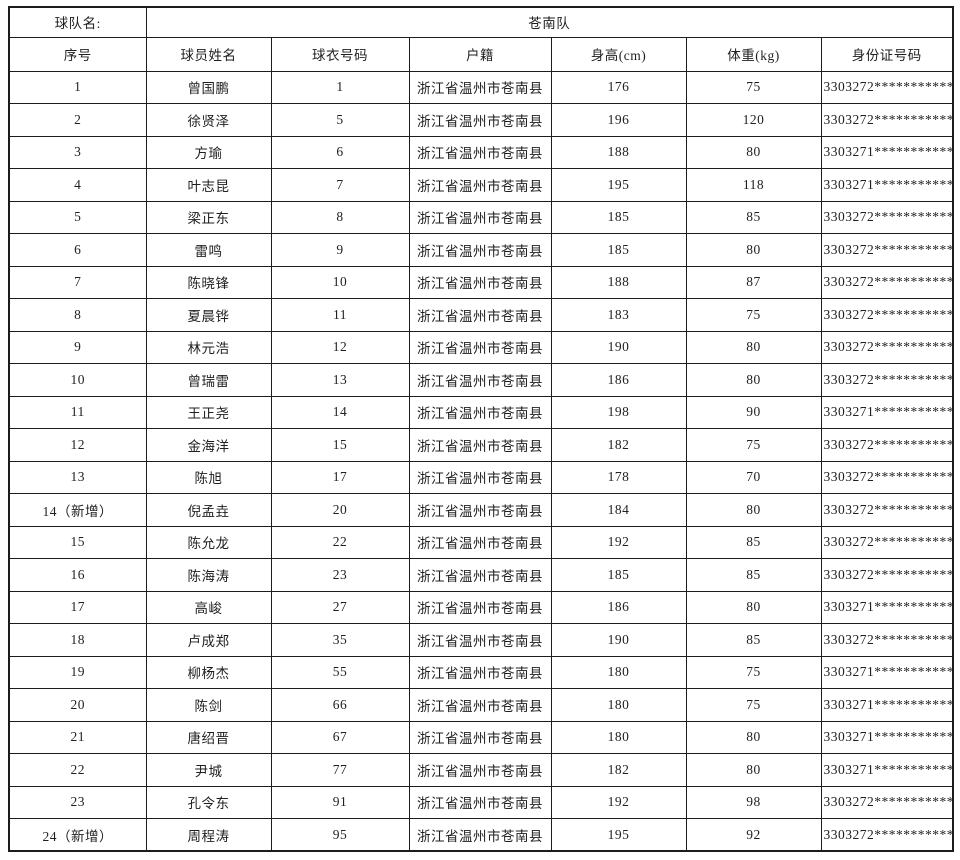 Image resolution: width=960 pixels, height=860 pixels. What do you see at coordinates (618, 607) in the screenshot?
I see `cell-height: 186` at bounding box center [618, 607].